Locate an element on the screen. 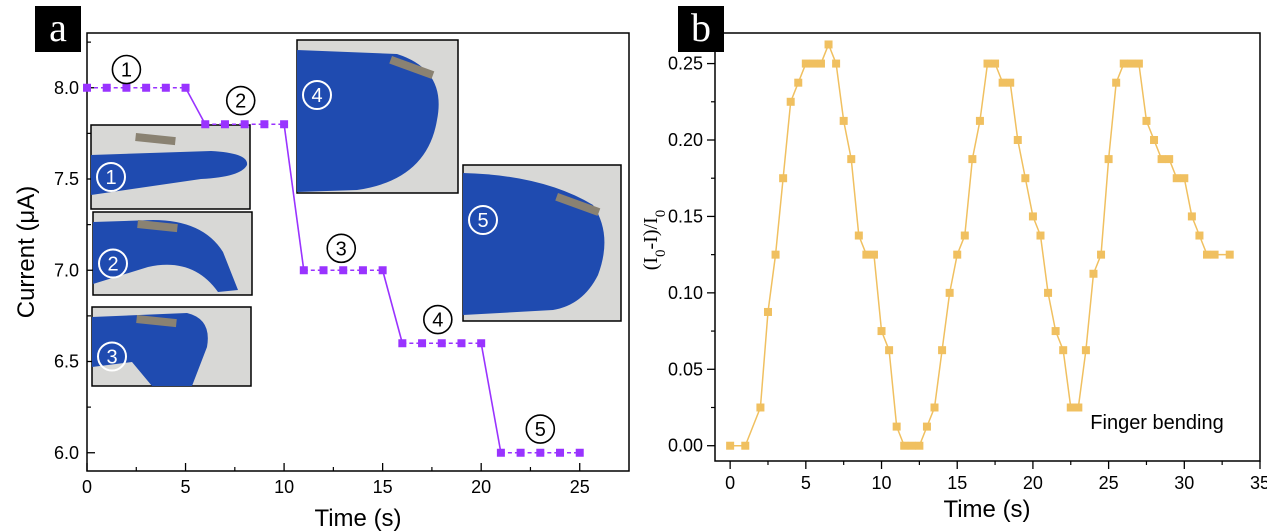 This screenshot has height=531, width=1267. panel-a-y-tick-label: 6.0 is located at coordinates (66, 453).